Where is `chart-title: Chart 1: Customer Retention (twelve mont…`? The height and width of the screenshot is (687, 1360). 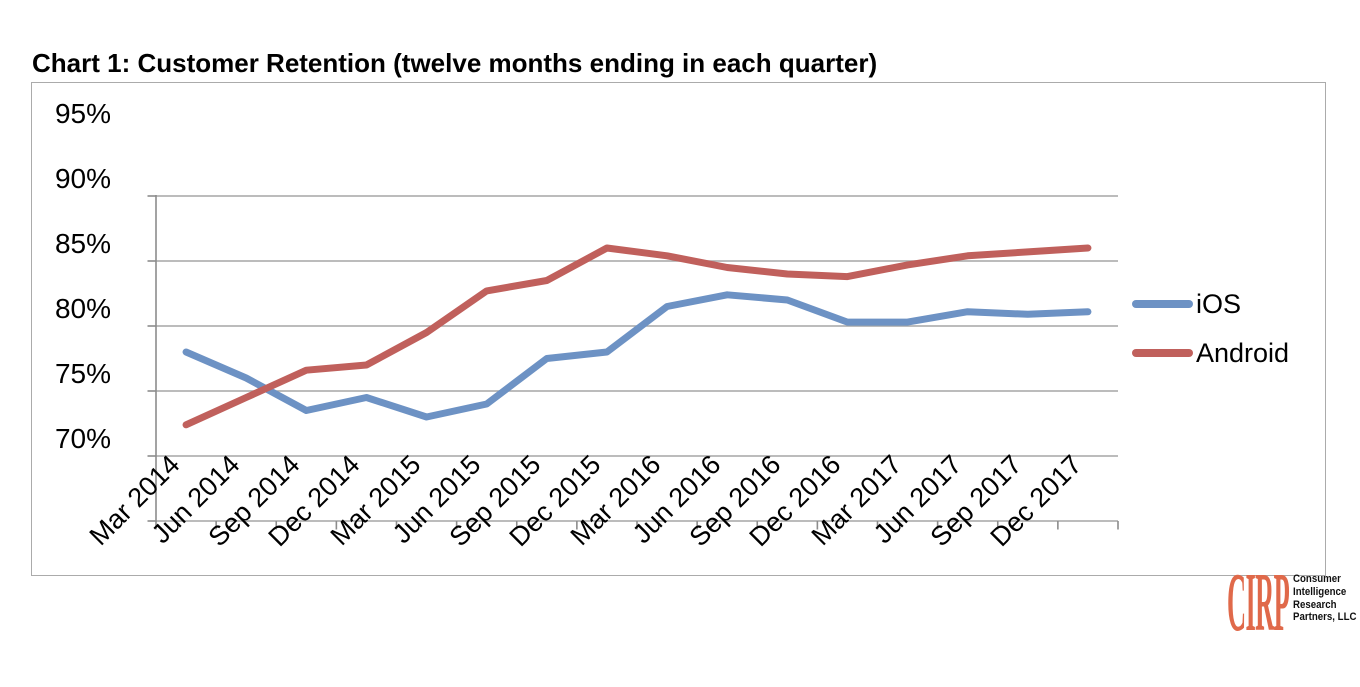 chart-title: Chart 1: Customer Retention (twelve mont… is located at coordinates (455, 63).